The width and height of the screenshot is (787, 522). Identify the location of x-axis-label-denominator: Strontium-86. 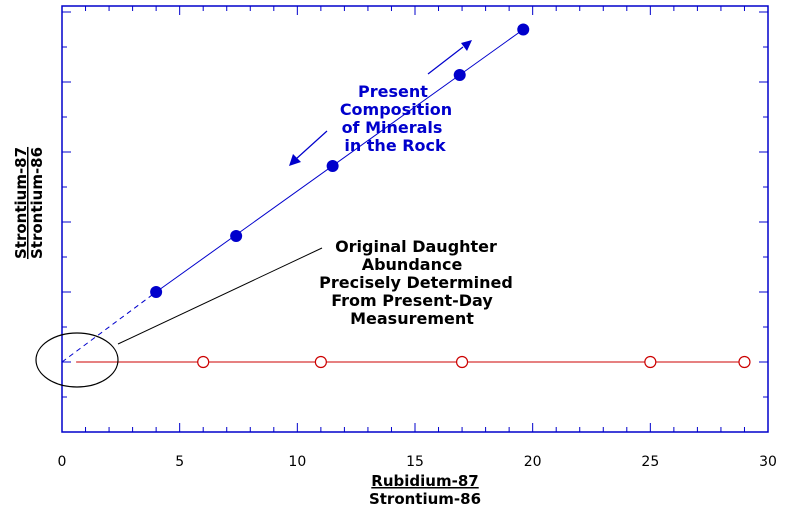
(425, 499).